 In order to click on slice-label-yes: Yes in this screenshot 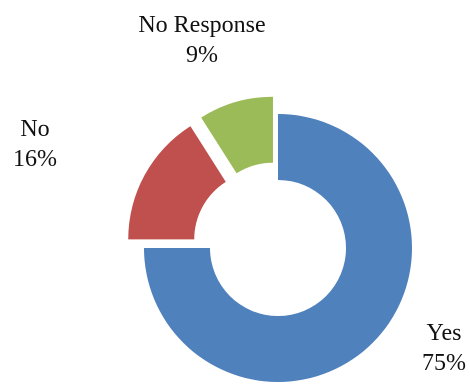, I will do `click(444, 333)`.